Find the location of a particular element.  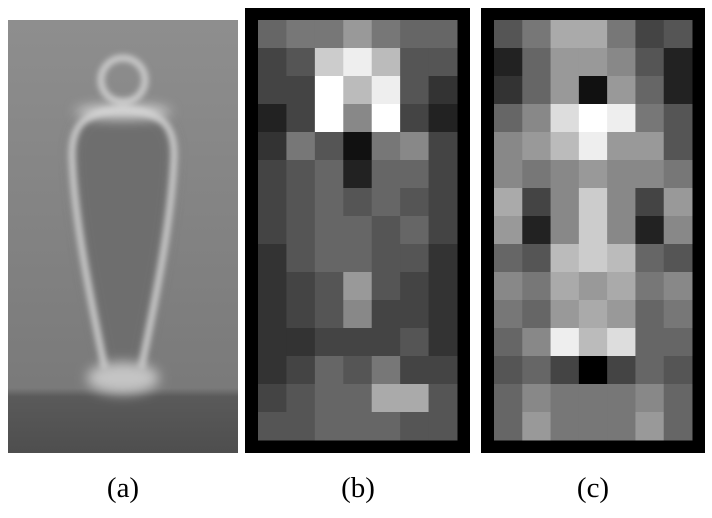

caption: (c) is located at coordinates (593, 488).